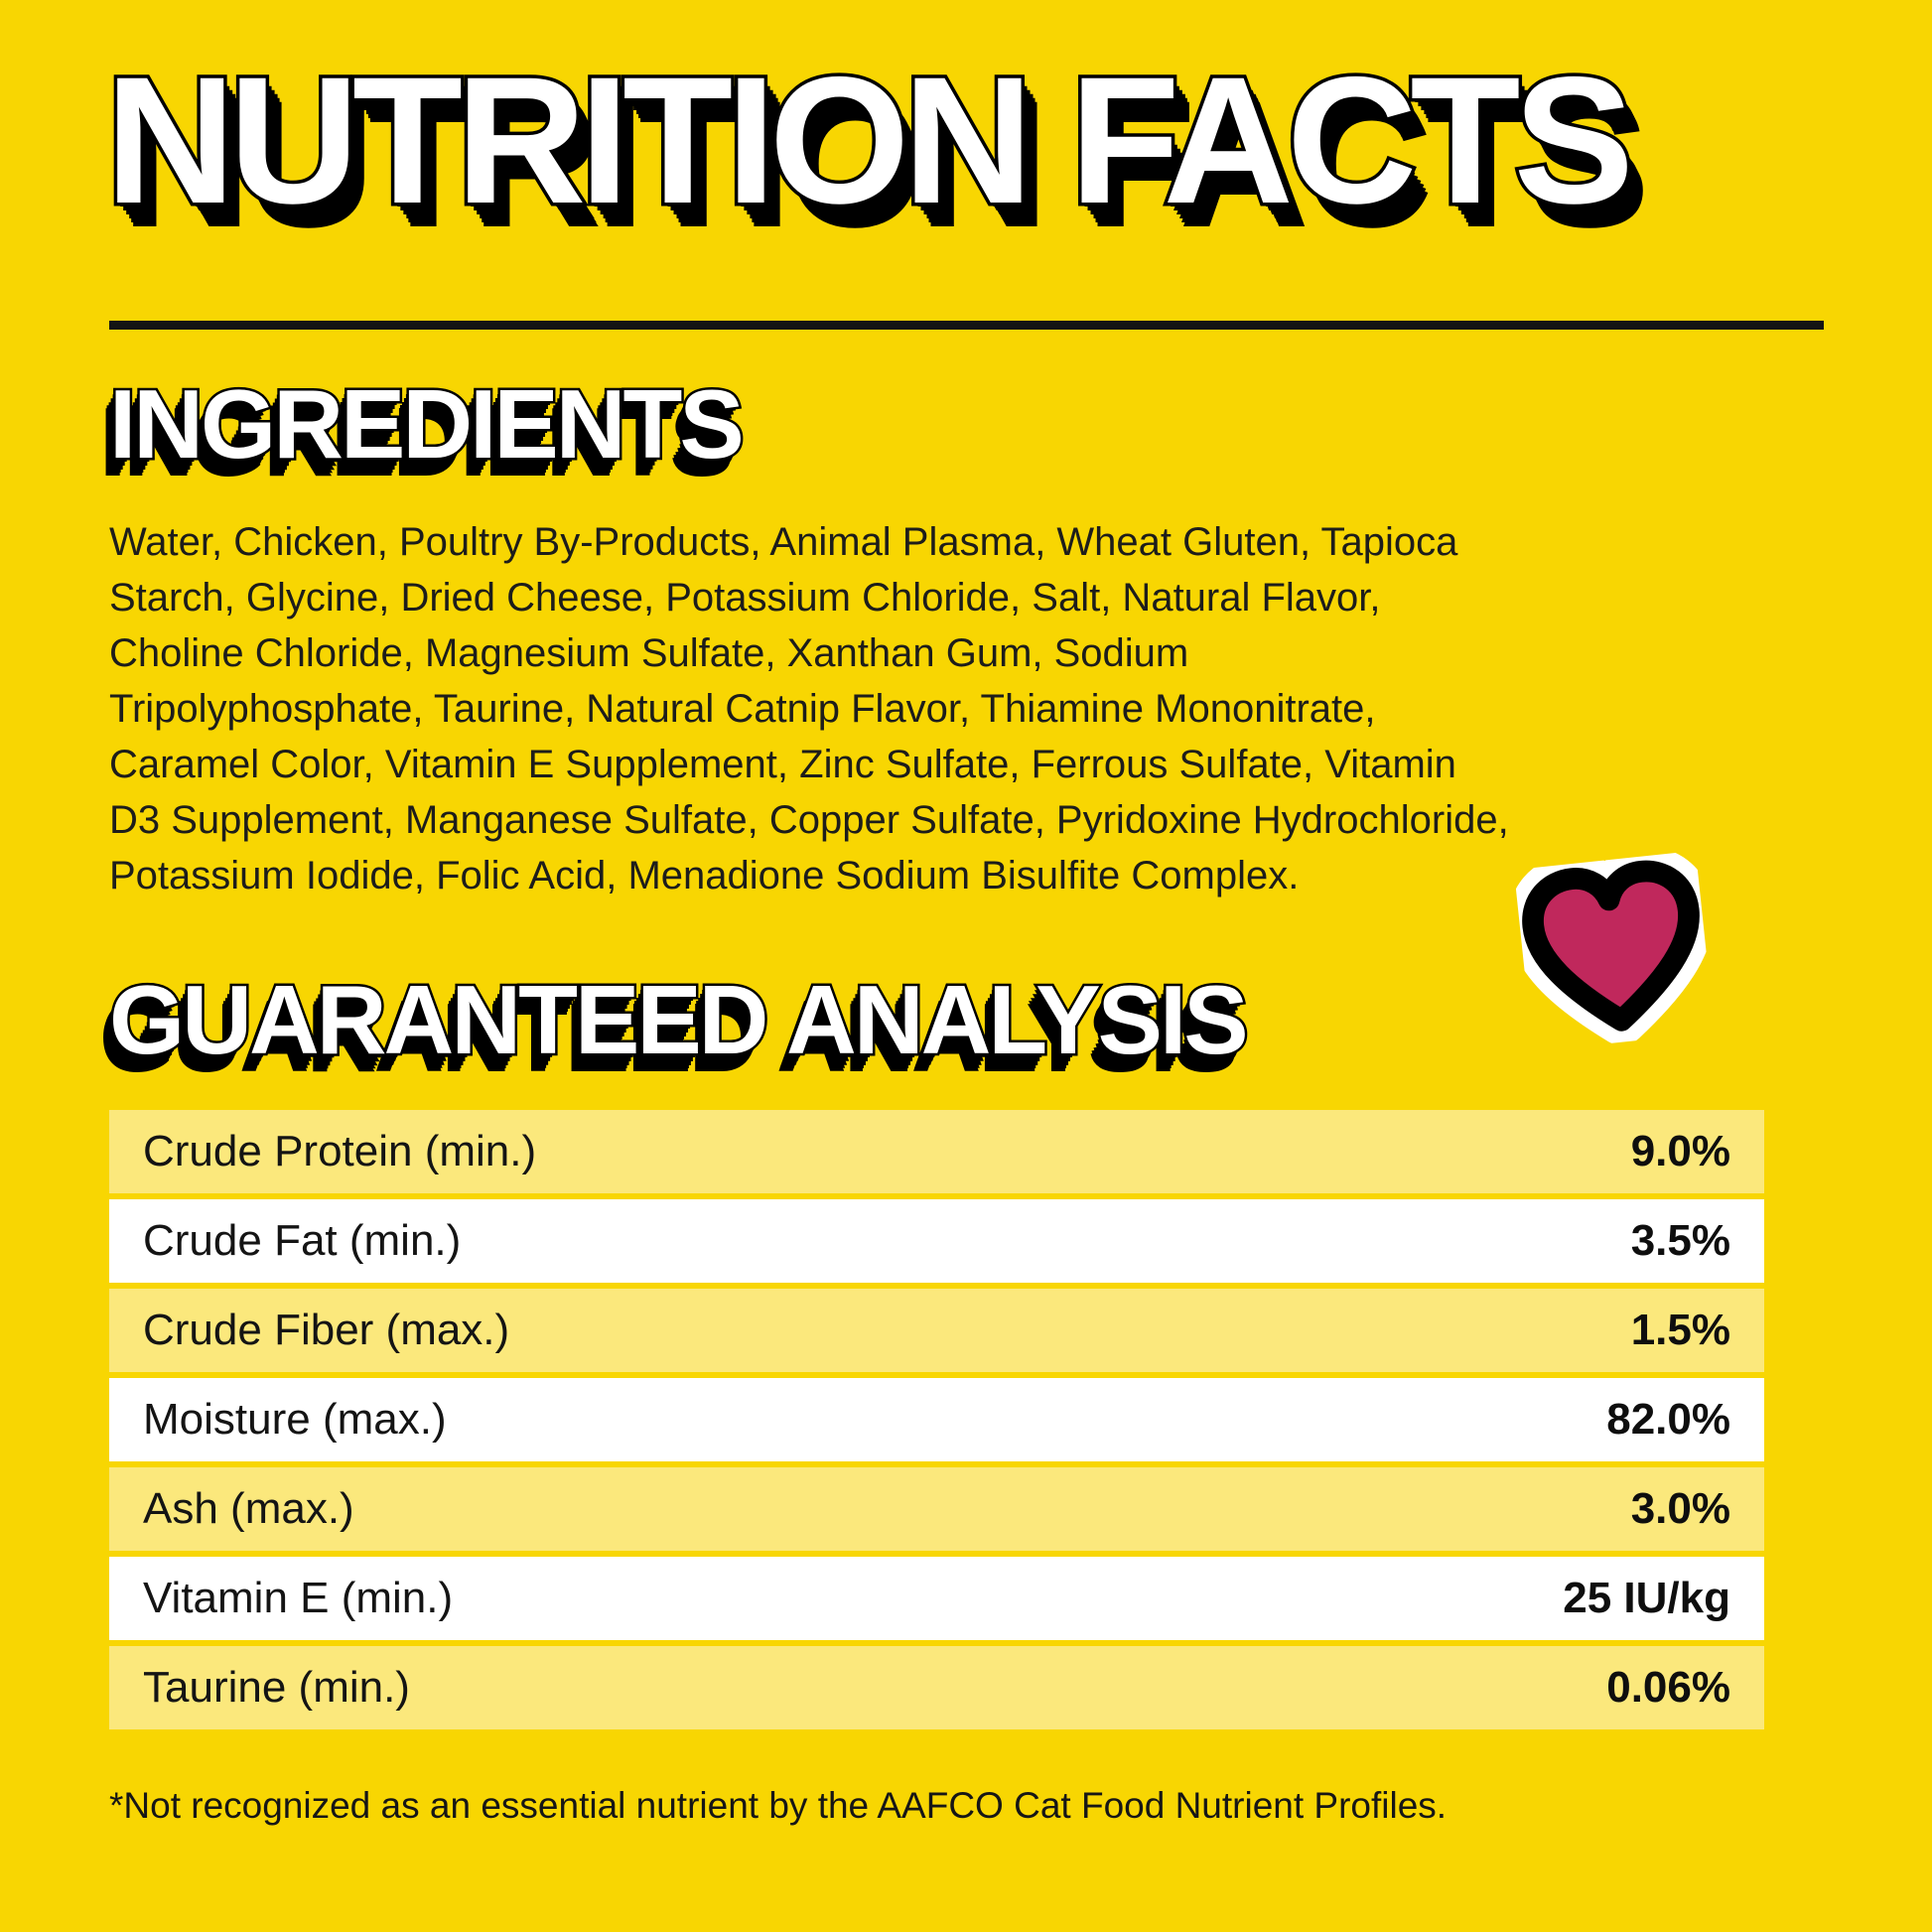  I want to click on row-label: Crude Fiber (max.), so click(326, 1330).